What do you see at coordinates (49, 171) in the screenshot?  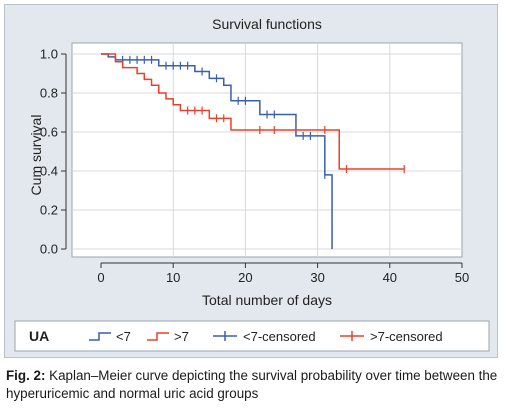 I see `y-tick-label: 0.4` at bounding box center [49, 171].